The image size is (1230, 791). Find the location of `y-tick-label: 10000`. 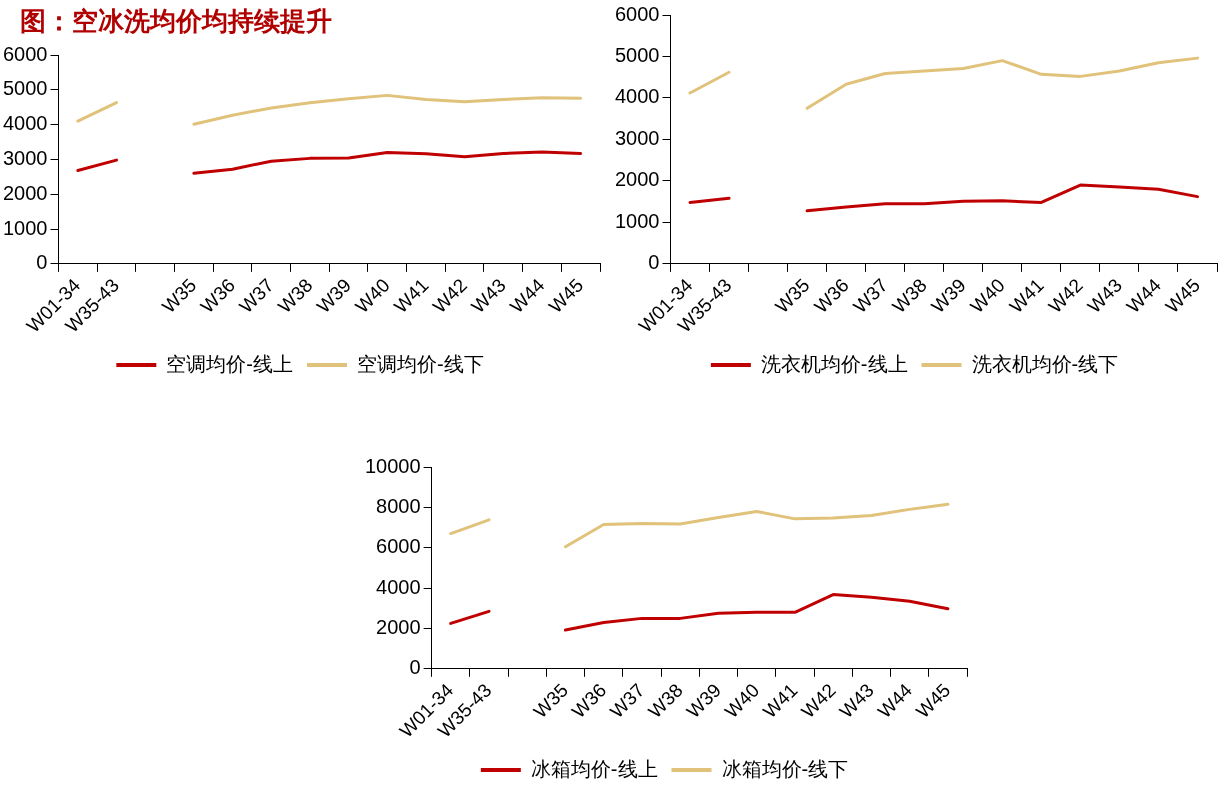

y-tick-label: 10000 is located at coordinates (392, 465).